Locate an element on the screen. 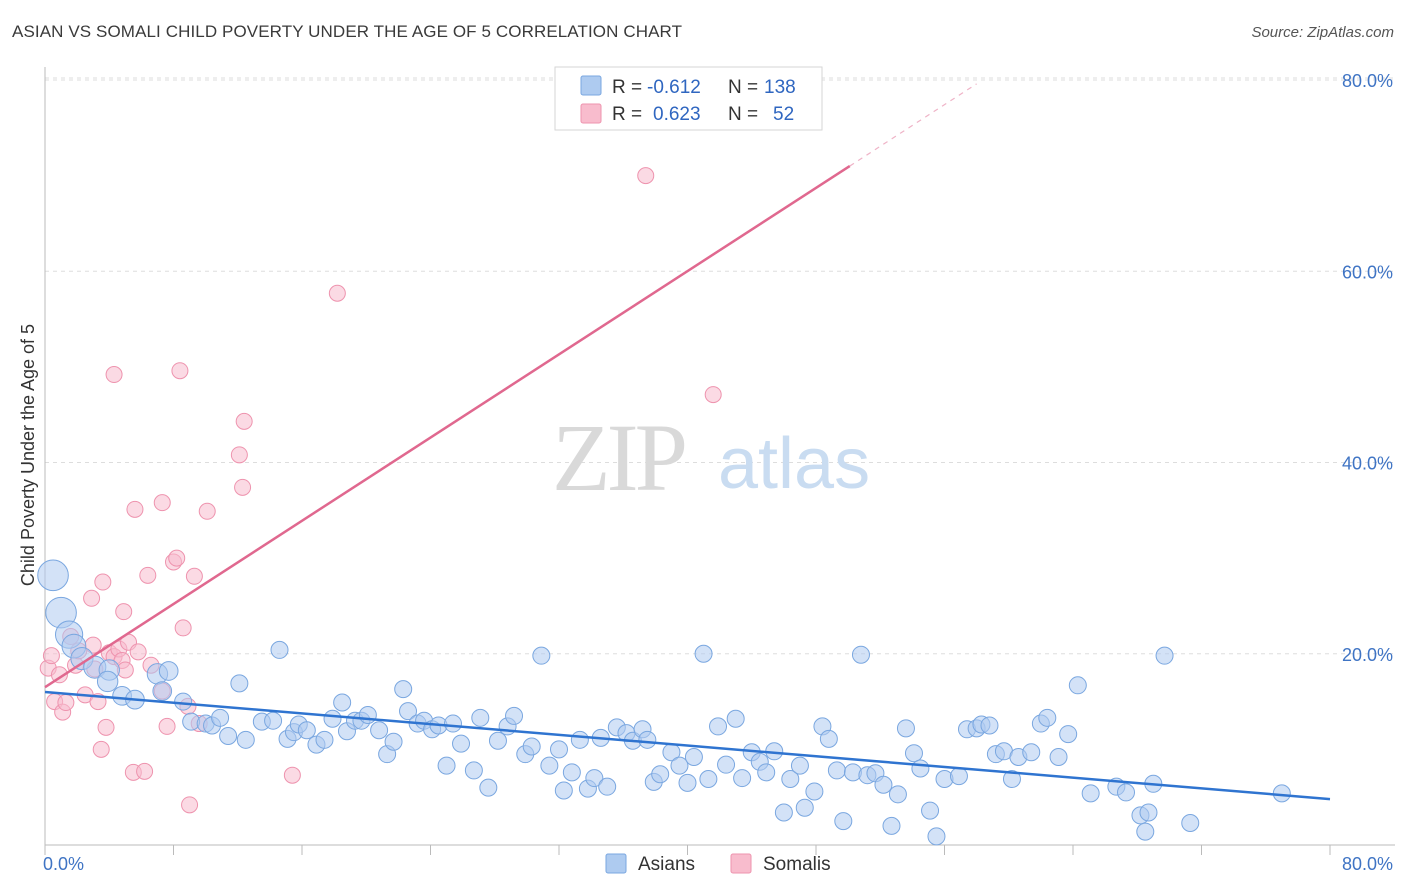 The height and width of the screenshot is (892, 1406). watermark-zip: ZIP is located at coordinates (618, 457).